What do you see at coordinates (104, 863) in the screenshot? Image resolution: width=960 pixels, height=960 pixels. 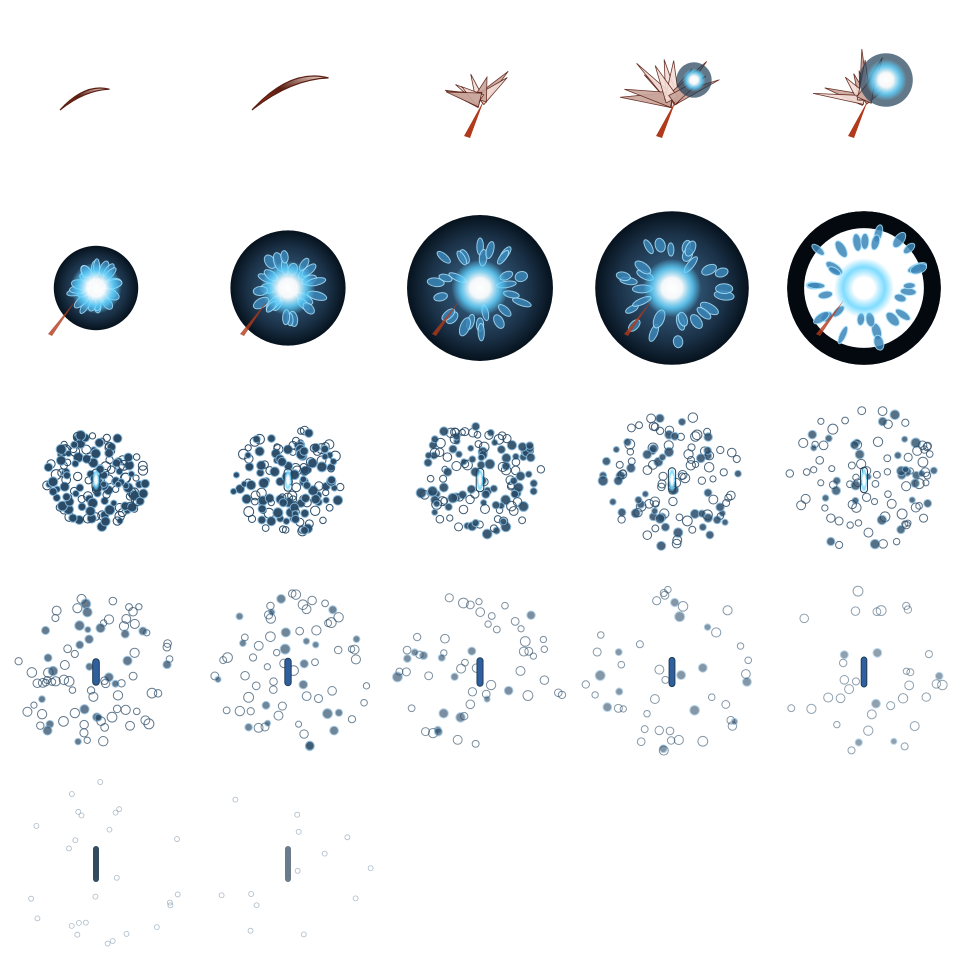 I see `fading-particles` at bounding box center [104, 863].